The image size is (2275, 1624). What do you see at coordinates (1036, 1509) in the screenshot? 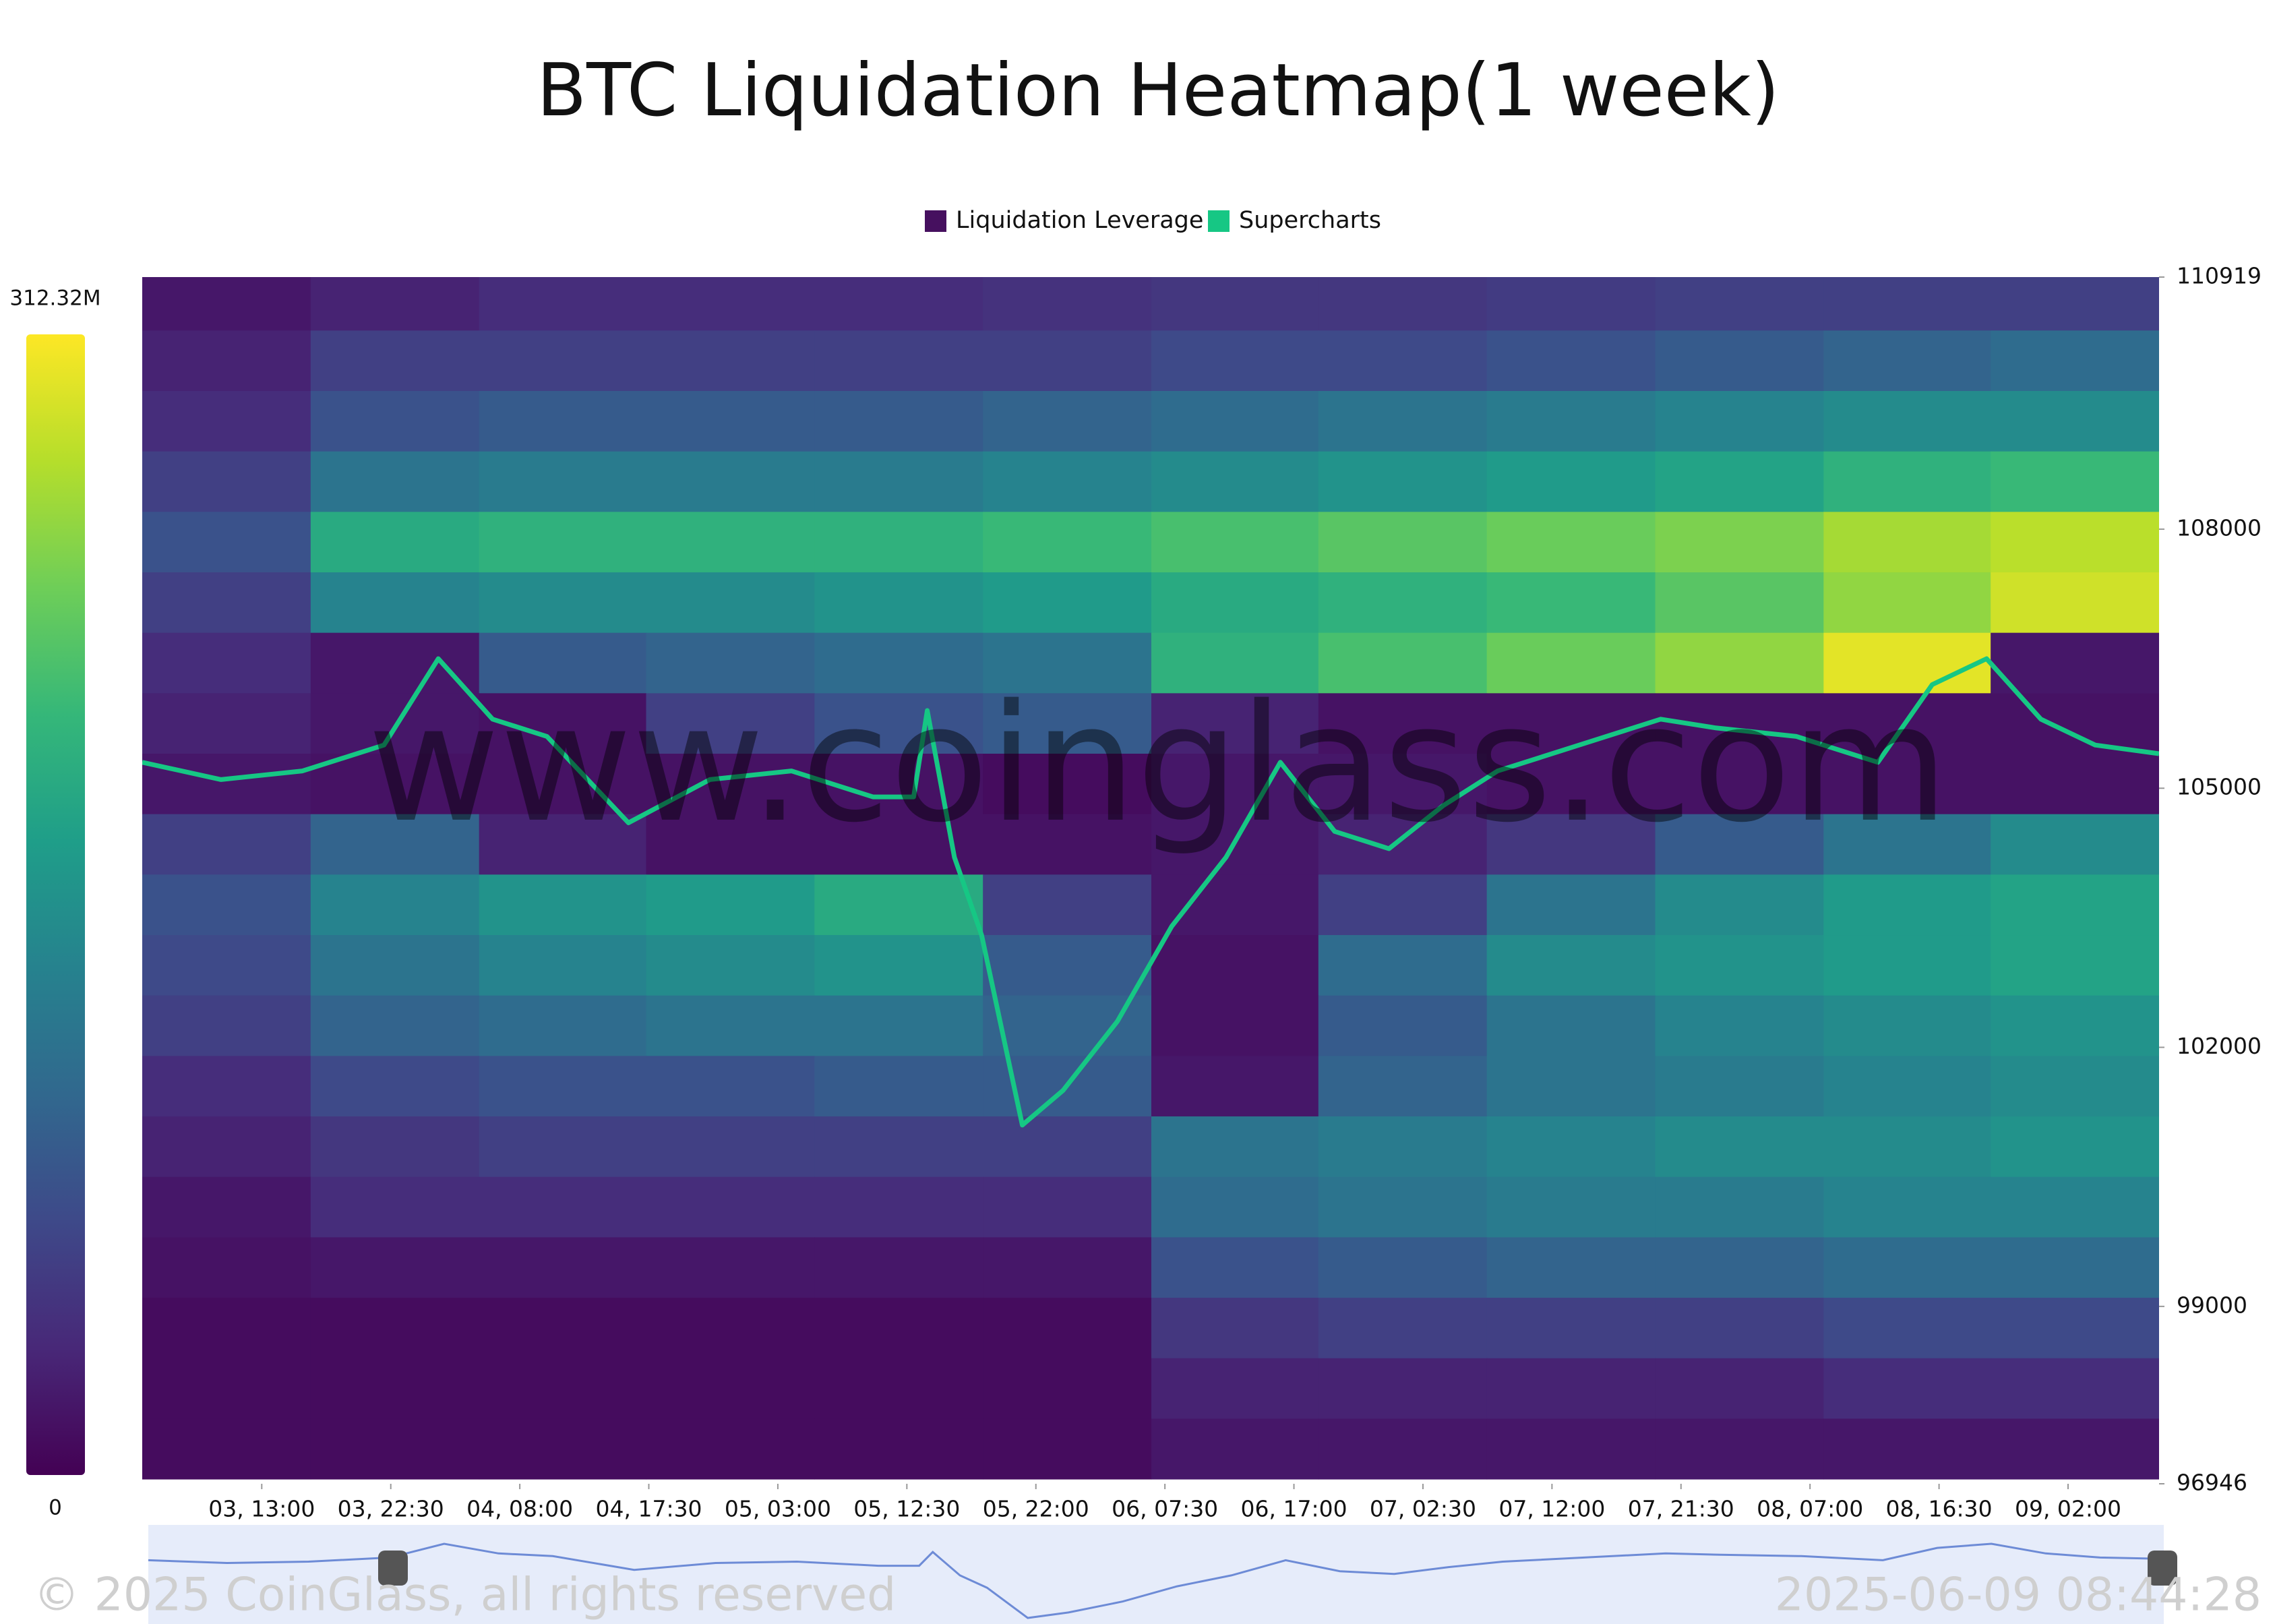
I see `x-tick-label: 05, 22:00` at bounding box center [1036, 1509].